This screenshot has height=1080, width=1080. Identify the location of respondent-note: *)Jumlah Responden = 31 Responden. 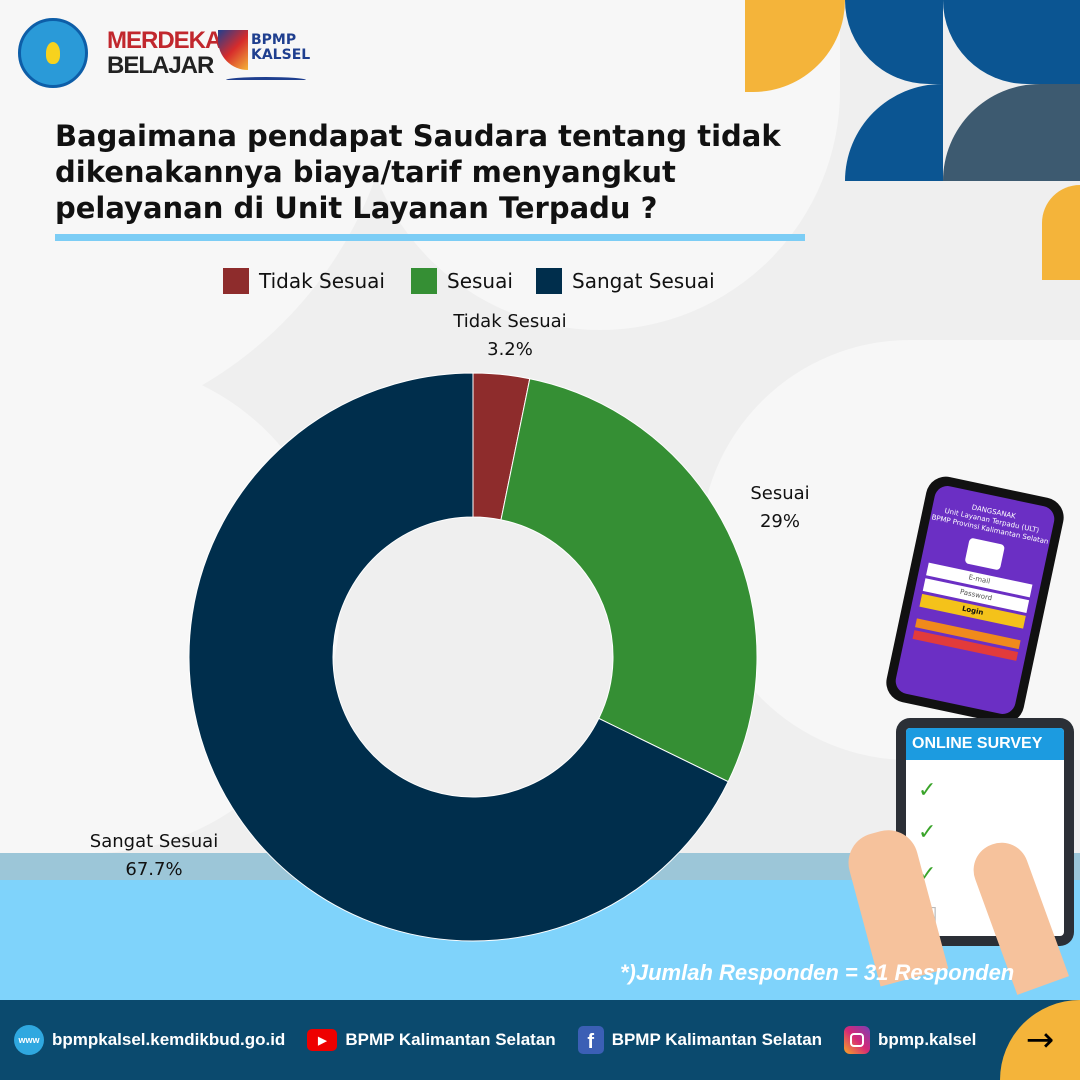
(817, 972).